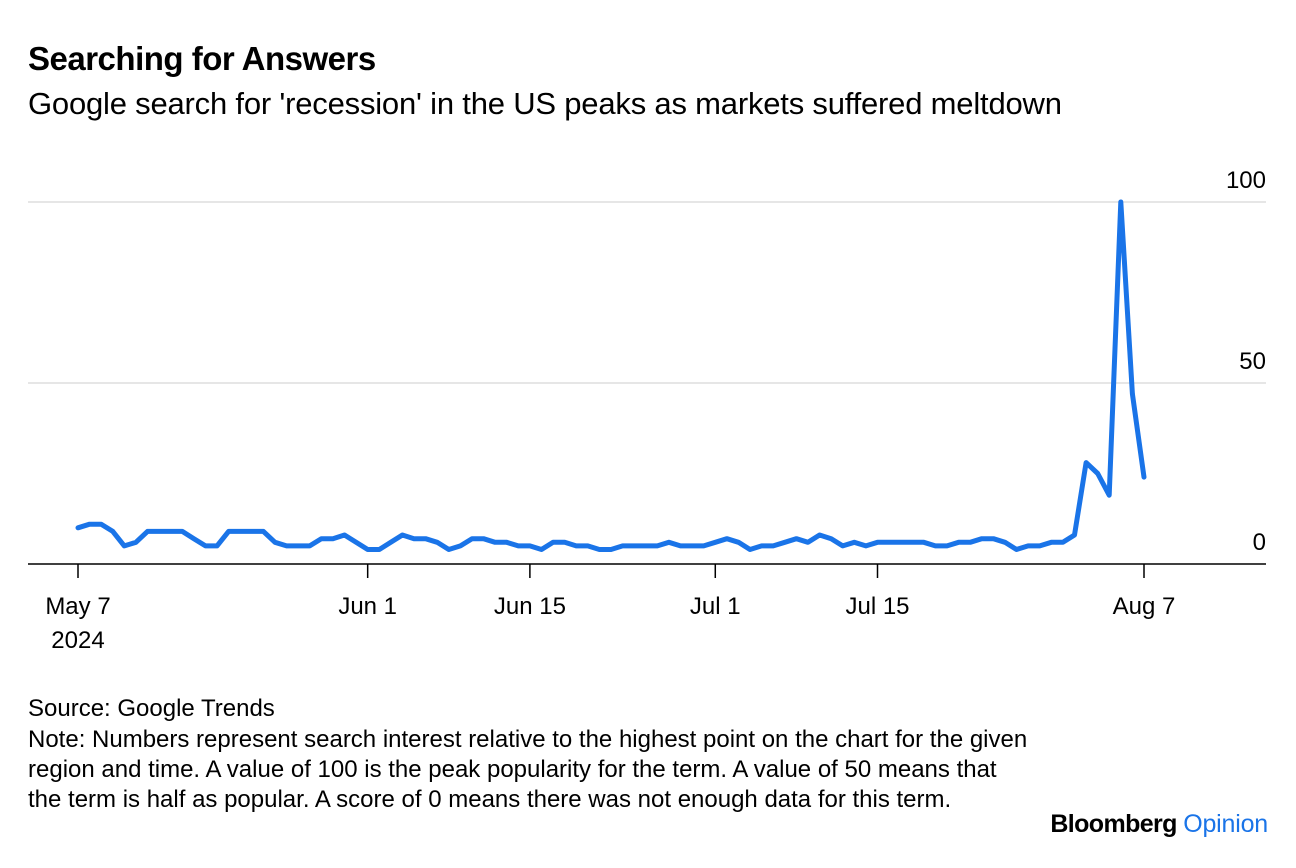  What do you see at coordinates (877, 606) in the screenshot?
I see `x-tick-label-jul-15: Jul 15` at bounding box center [877, 606].